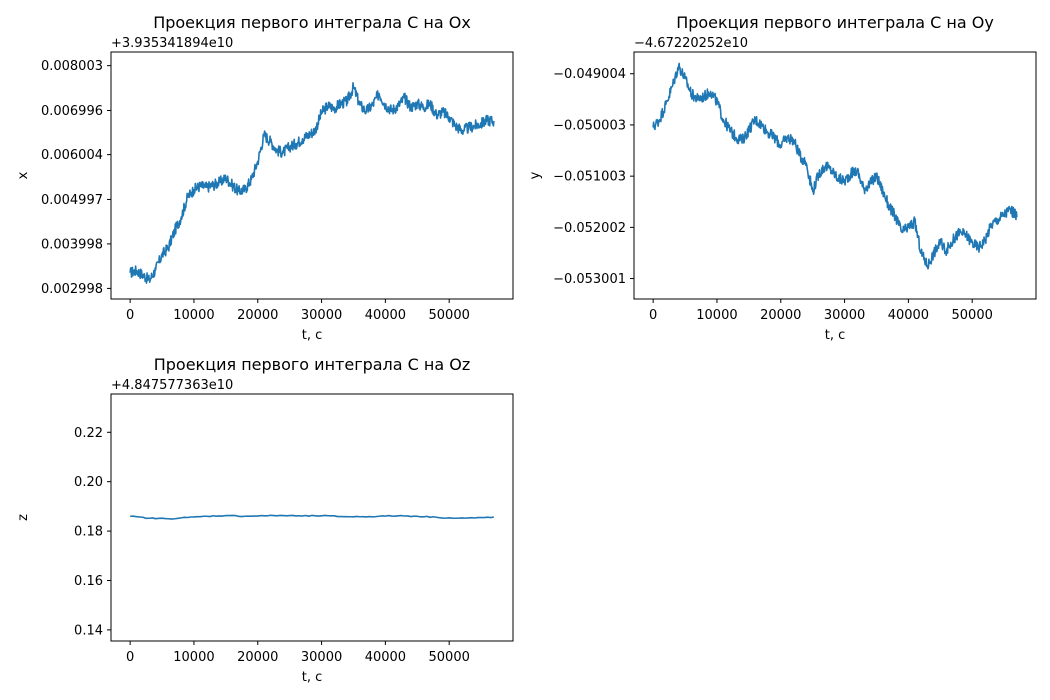 This screenshot has width=1050, height=700. I want to click on axes-frame-oz, so click(312, 517).